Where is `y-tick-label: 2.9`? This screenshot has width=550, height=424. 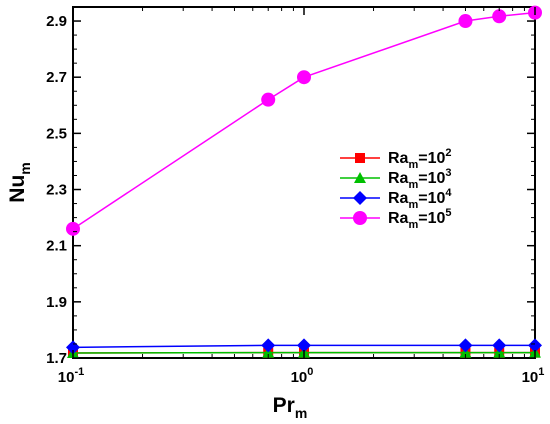 y-tick-label: 2.9 is located at coordinates (56, 21).